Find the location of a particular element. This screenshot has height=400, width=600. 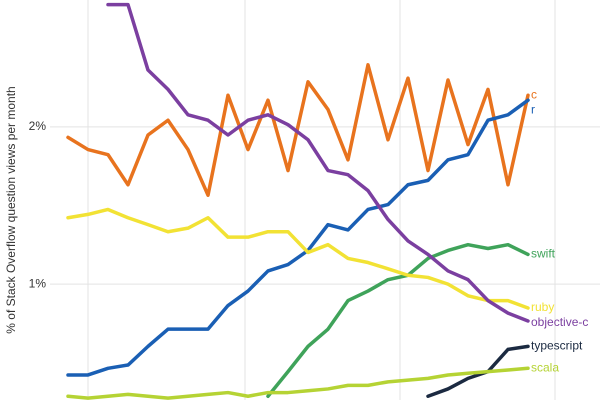

y-tick-label: 1% is located at coordinates (38, 283).